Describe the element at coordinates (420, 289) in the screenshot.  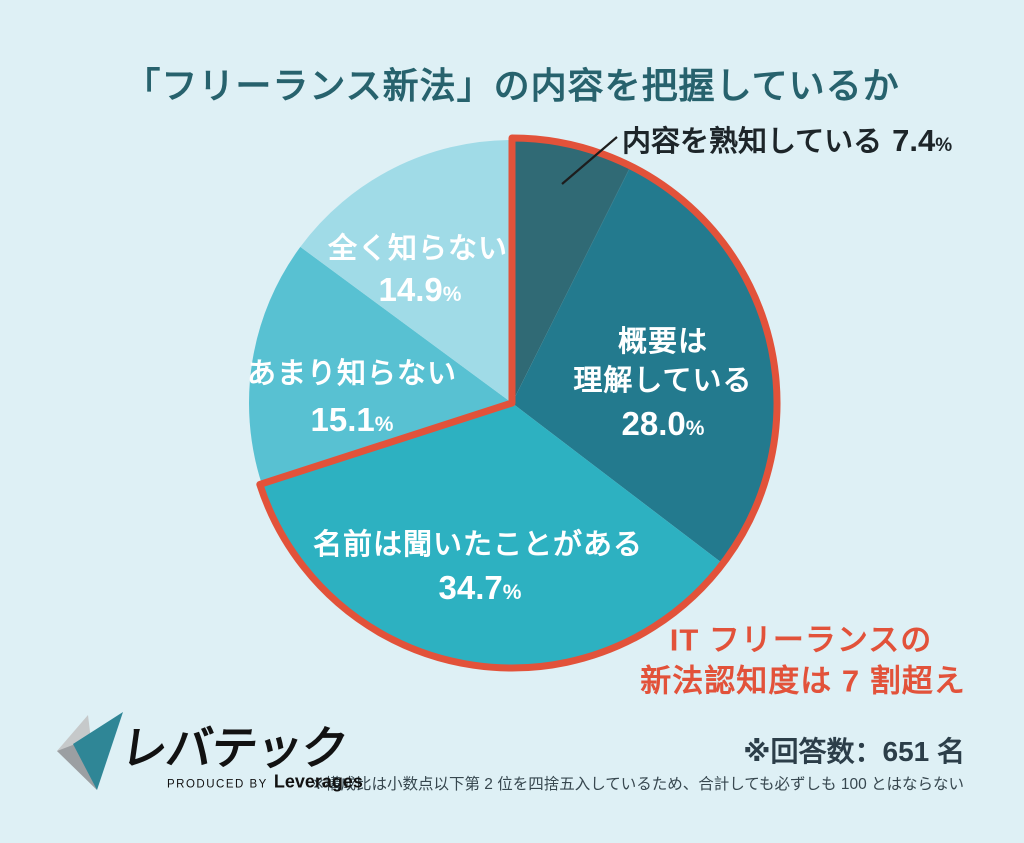
I see `pie-value-dont-know: 14.9%` at that location.